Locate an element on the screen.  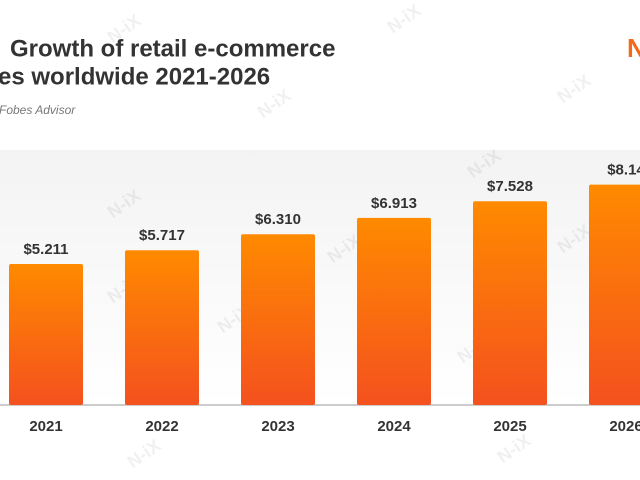
x-tick-label: 2024 is located at coordinates (394, 426).